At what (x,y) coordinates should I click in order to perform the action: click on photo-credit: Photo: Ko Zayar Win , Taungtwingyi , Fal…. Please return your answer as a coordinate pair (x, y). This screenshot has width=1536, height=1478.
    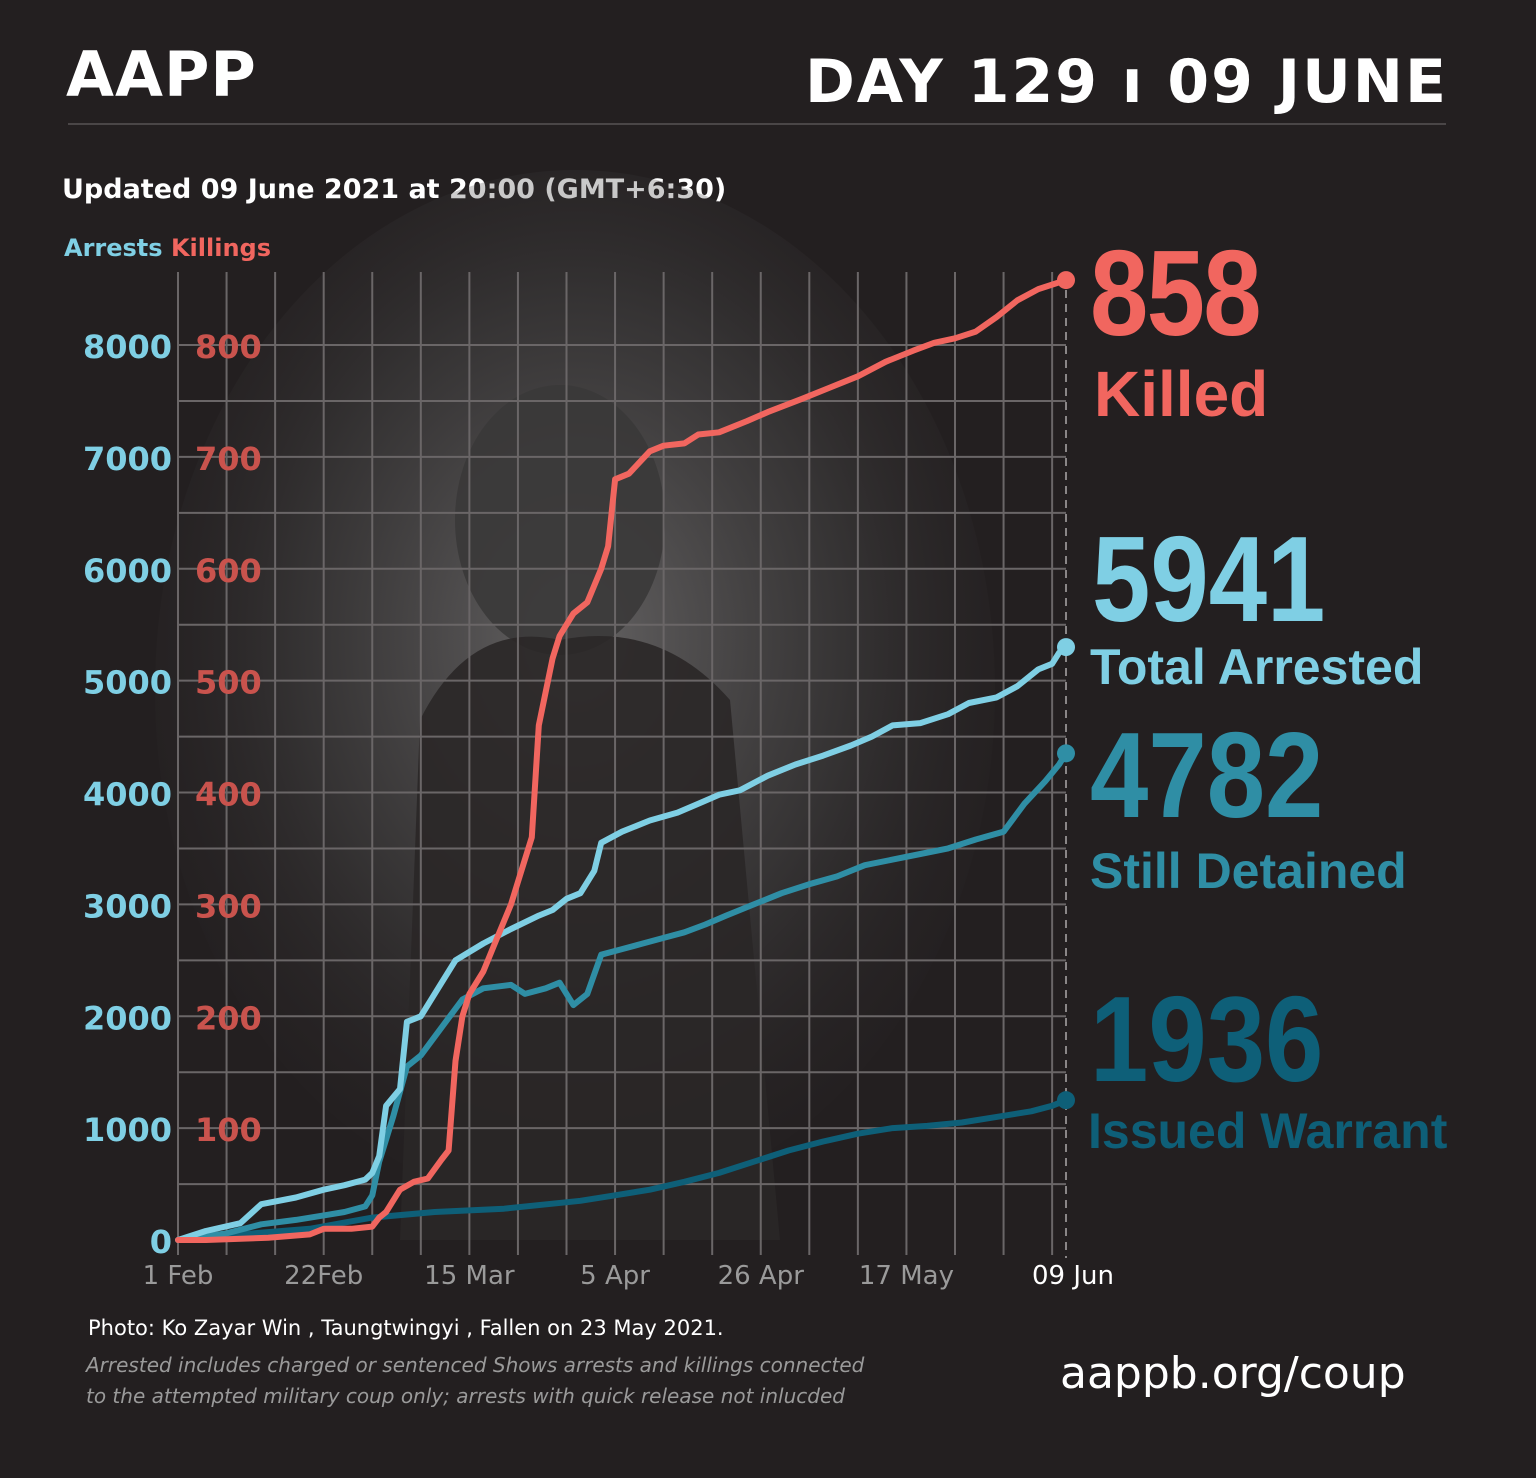
    Looking at the image, I should click on (406, 1328).